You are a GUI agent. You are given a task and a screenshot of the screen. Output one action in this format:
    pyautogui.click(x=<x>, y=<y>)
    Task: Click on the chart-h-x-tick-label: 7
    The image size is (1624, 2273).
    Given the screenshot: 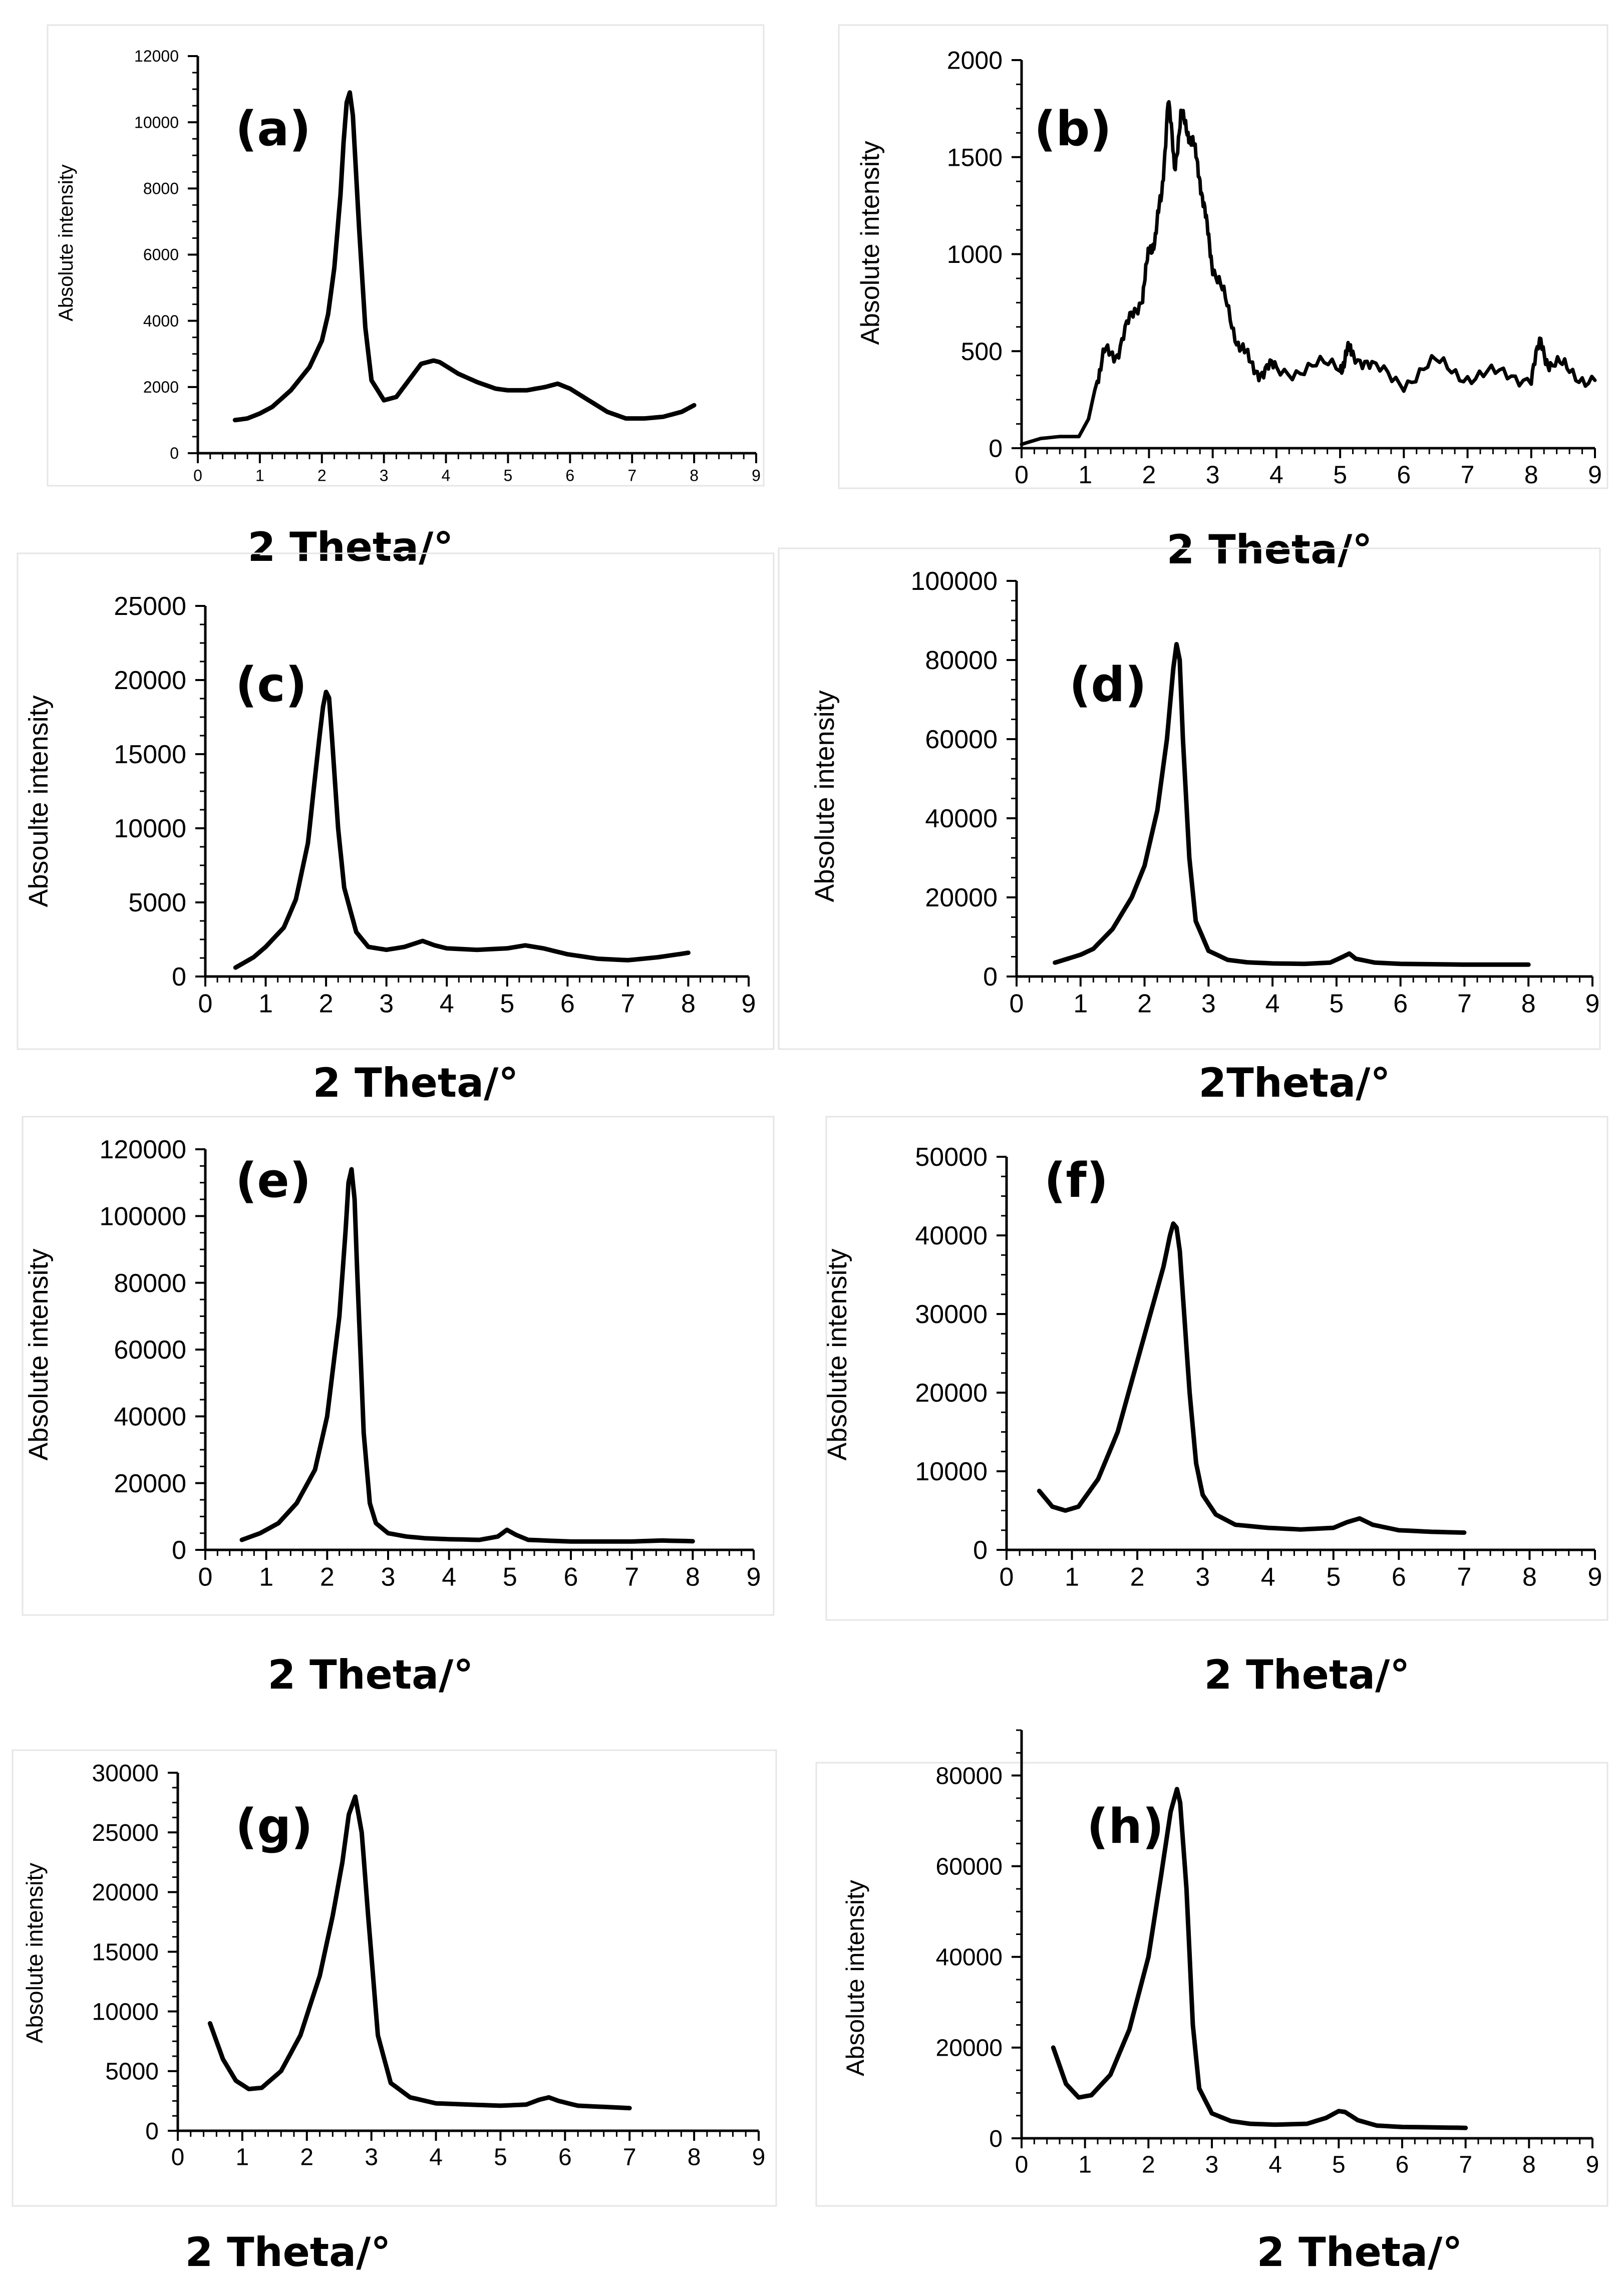 What is the action you would take?
    pyautogui.click(x=1465, y=2164)
    